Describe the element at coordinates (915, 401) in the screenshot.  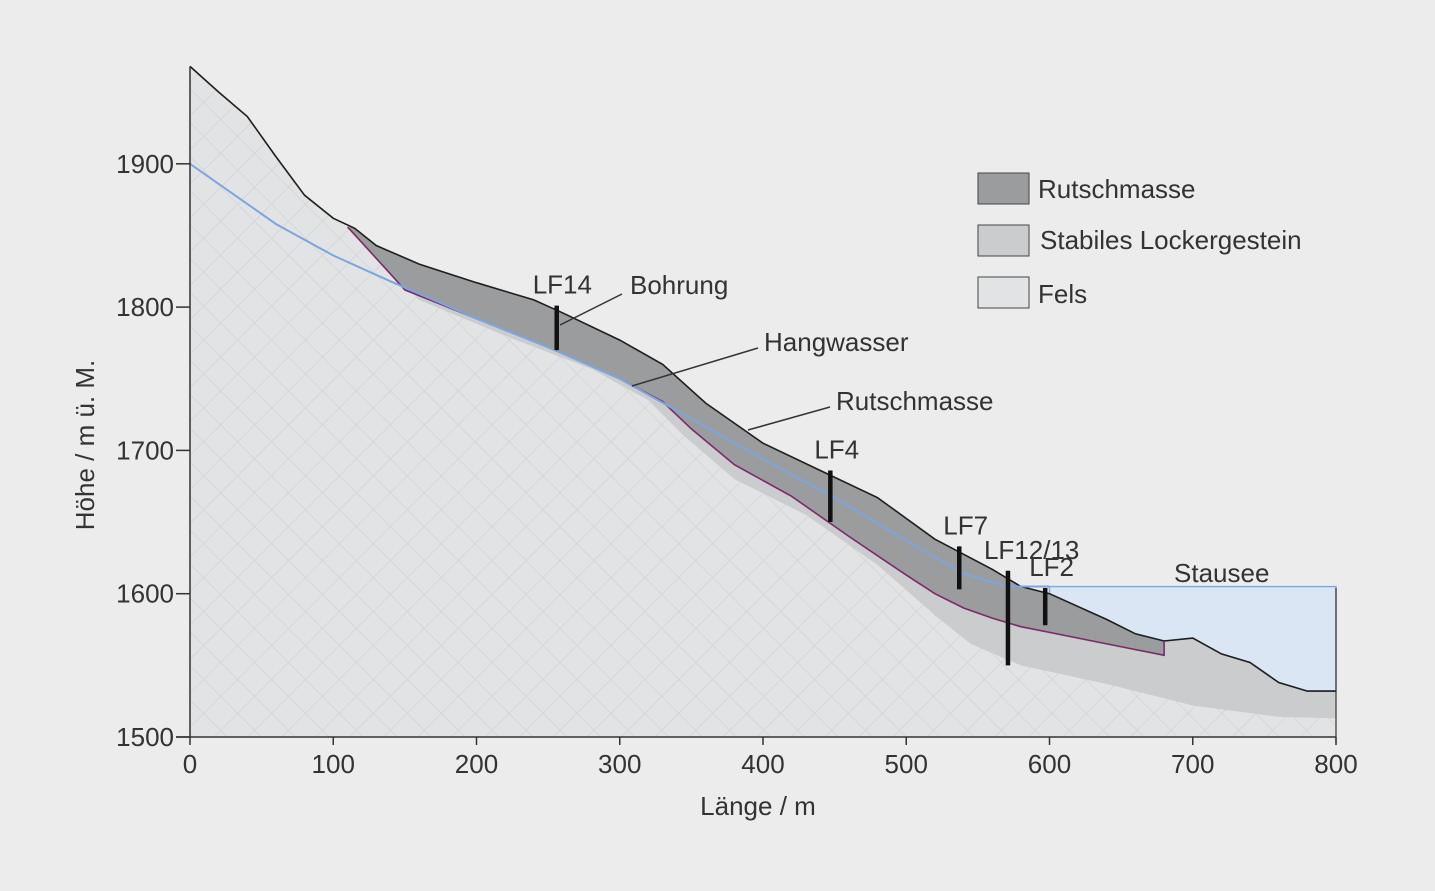
I see `rutschmasse-label: Rutschmasse` at that location.